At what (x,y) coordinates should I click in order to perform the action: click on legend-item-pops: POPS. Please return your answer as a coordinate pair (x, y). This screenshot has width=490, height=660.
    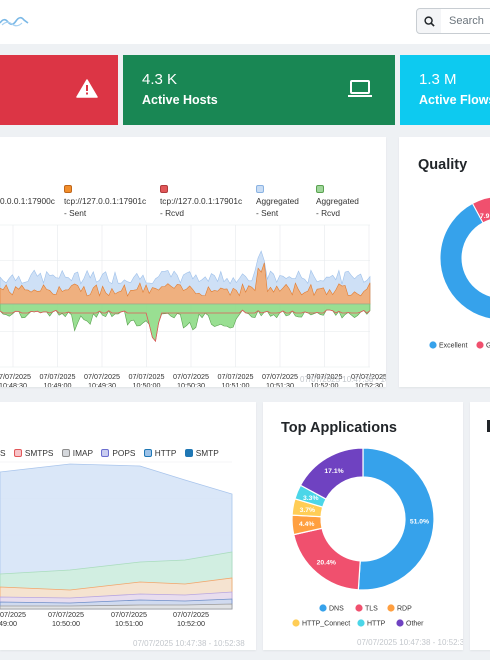
    Looking at the image, I should click on (118, 453).